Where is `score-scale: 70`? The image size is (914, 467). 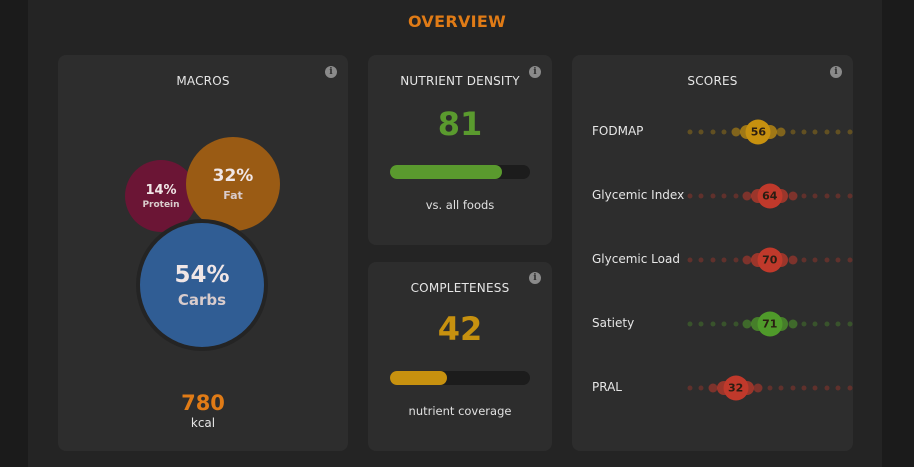 score-scale: 70 is located at coordinates (713, 259).